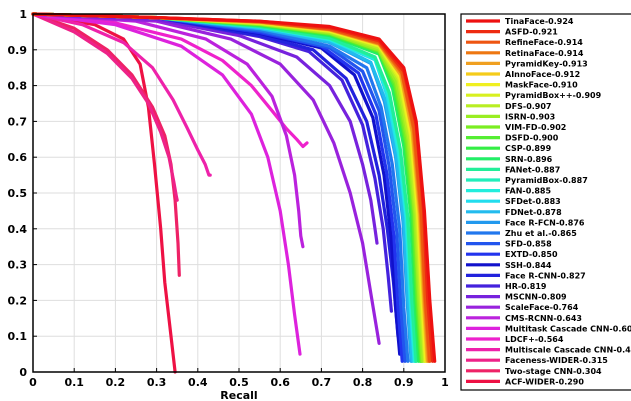  I want to click on legend-label: Multitask Cascade CNN-0.607, so click(568, 328).